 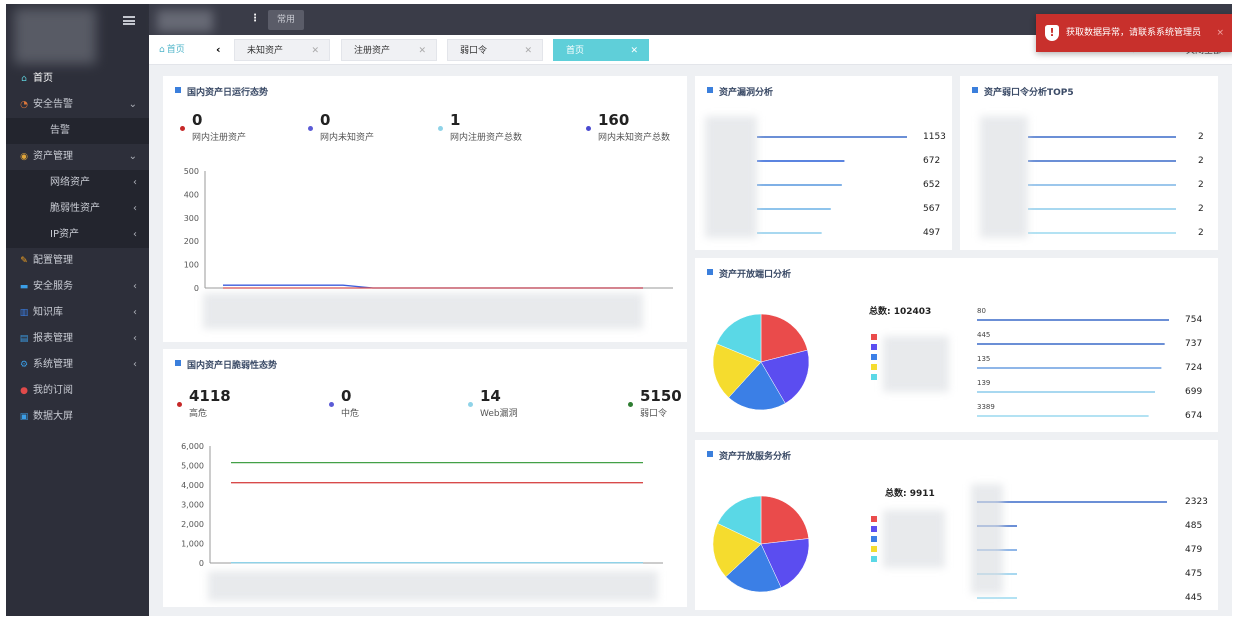 I want to click on stat-value: 14, so click(x=490, y=396).